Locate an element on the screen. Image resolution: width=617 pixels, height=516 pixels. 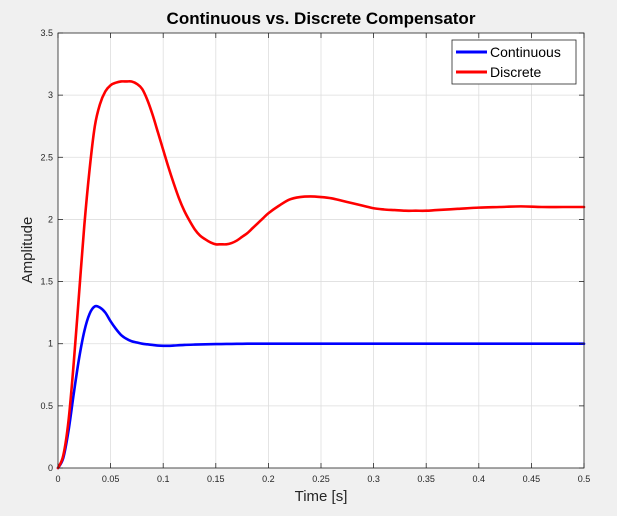
x-tick-label: 0.3 is located at coordinates (373, 479).